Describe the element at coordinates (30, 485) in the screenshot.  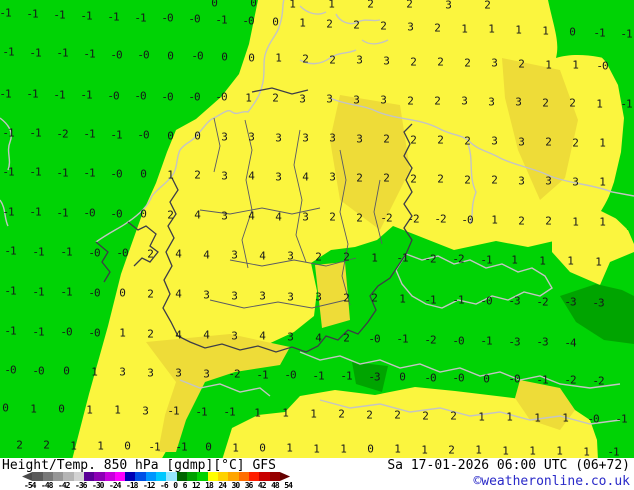
I see `color-scale-tick: -54` at that location.